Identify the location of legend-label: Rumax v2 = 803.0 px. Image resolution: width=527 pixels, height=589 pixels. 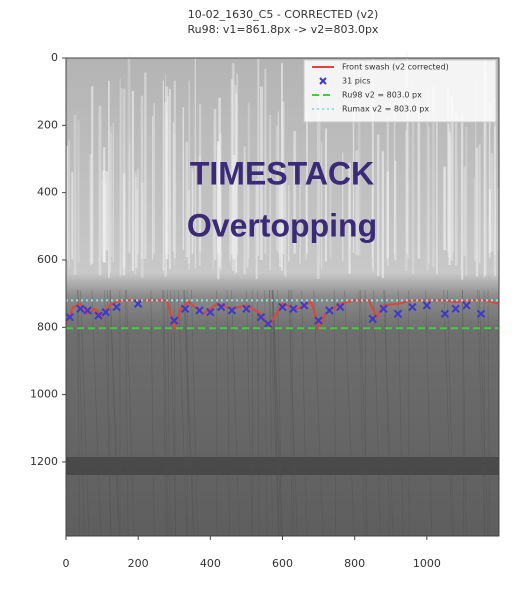
(385, 109).